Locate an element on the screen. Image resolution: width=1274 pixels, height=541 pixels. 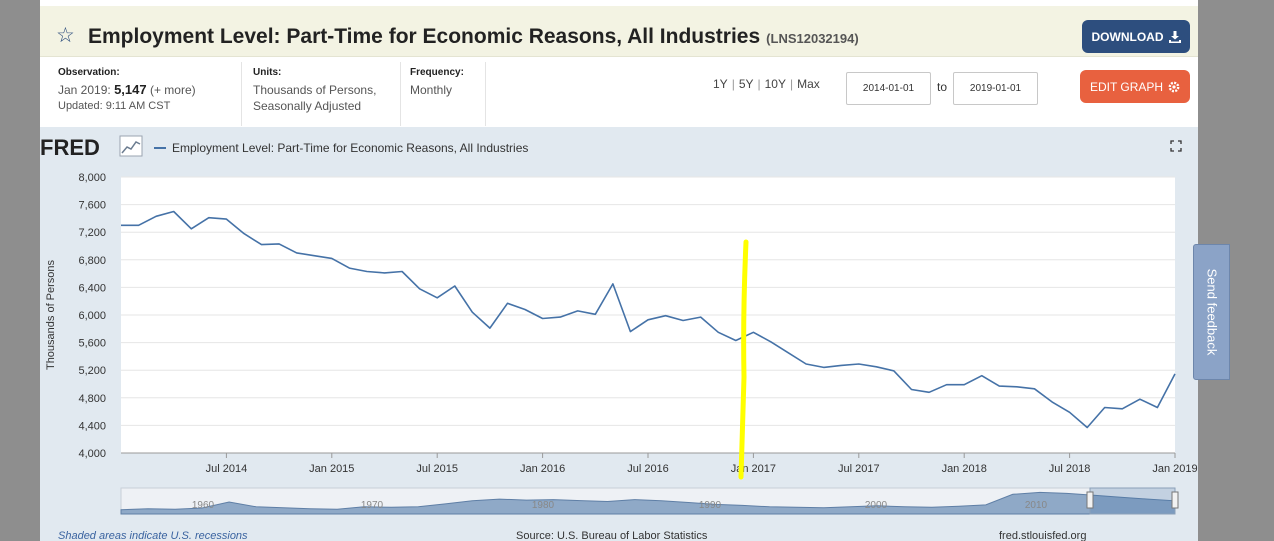
fred-logo-graph-icon is located at coordinates (131, 146).